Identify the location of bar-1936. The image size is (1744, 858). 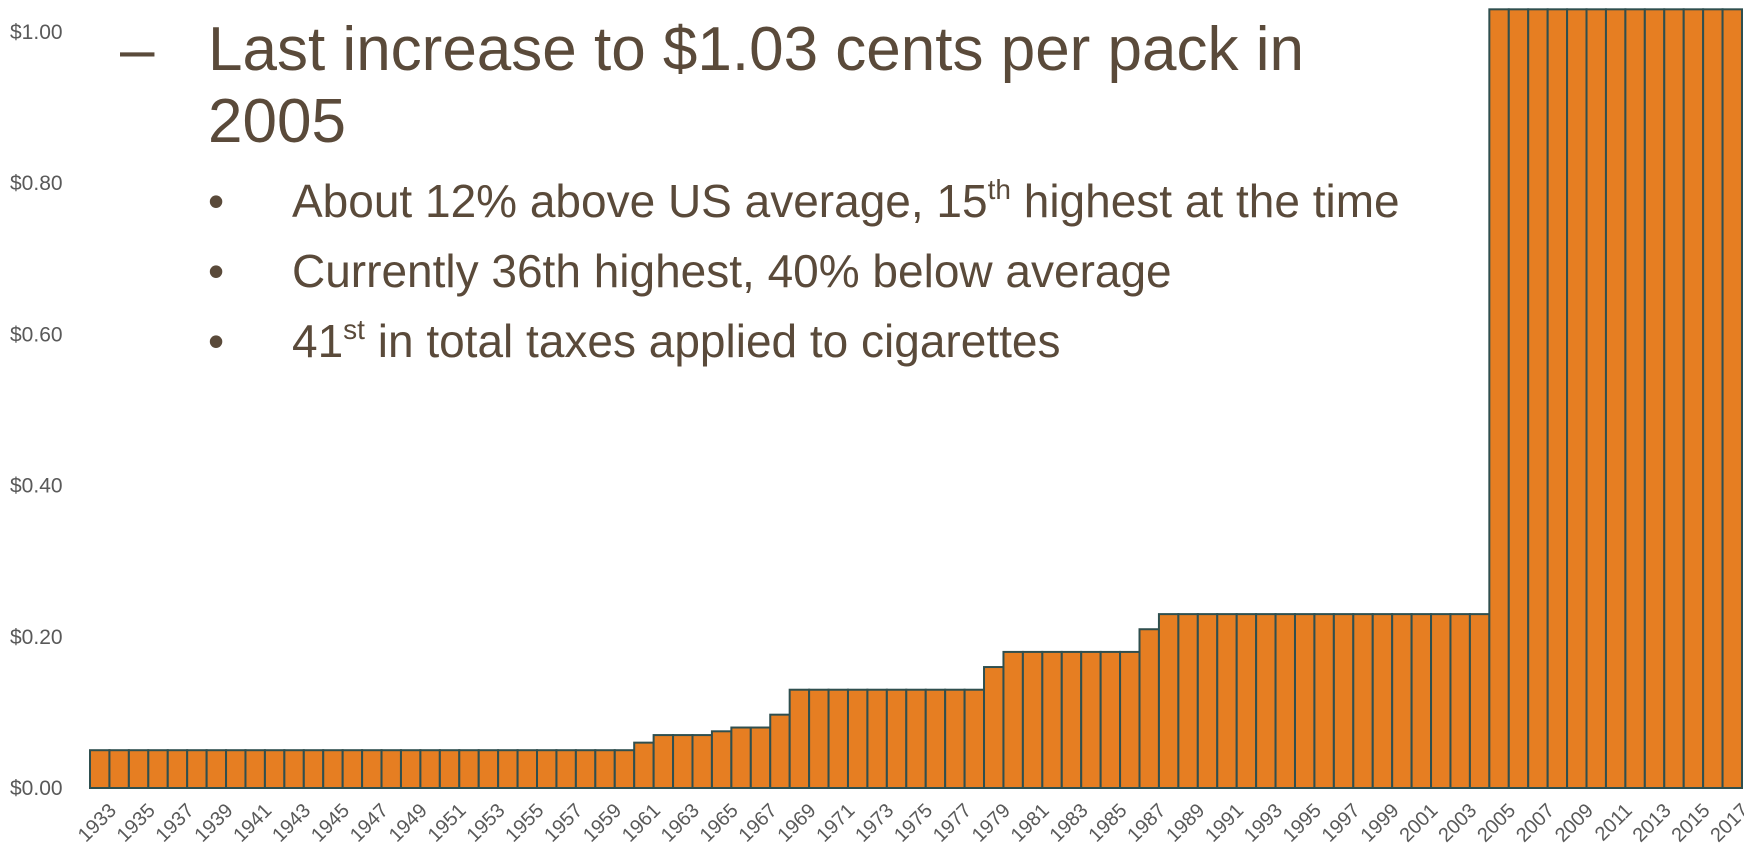
(158, 769).